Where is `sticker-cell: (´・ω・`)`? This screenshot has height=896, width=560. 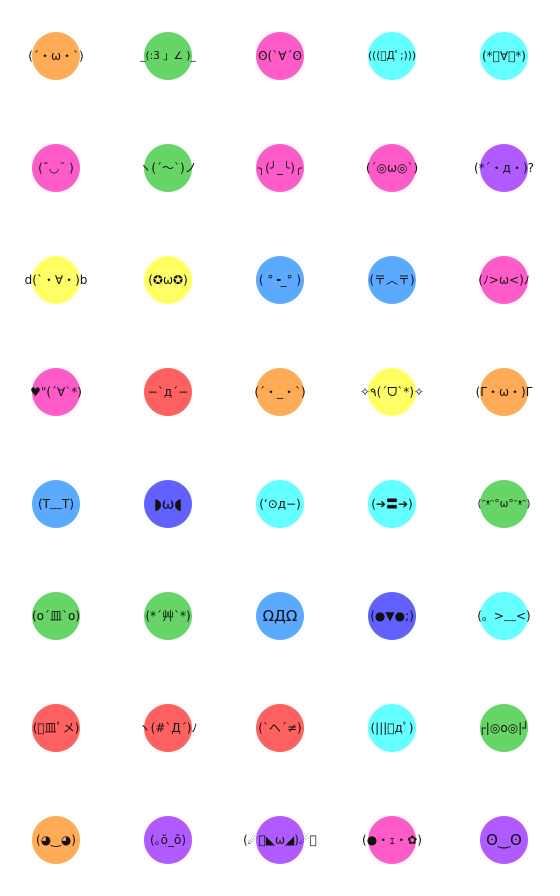 sticker-cell: (´・ω・`) is located at coordinates (56, 56).